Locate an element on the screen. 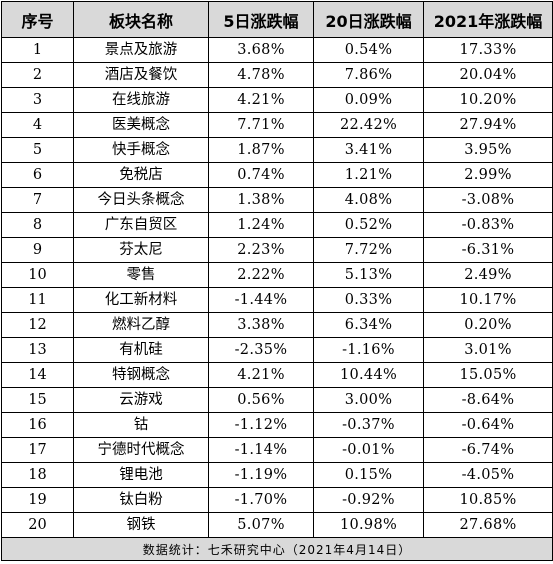  change-20day: 7.72% is located at coordinates (368, 250).